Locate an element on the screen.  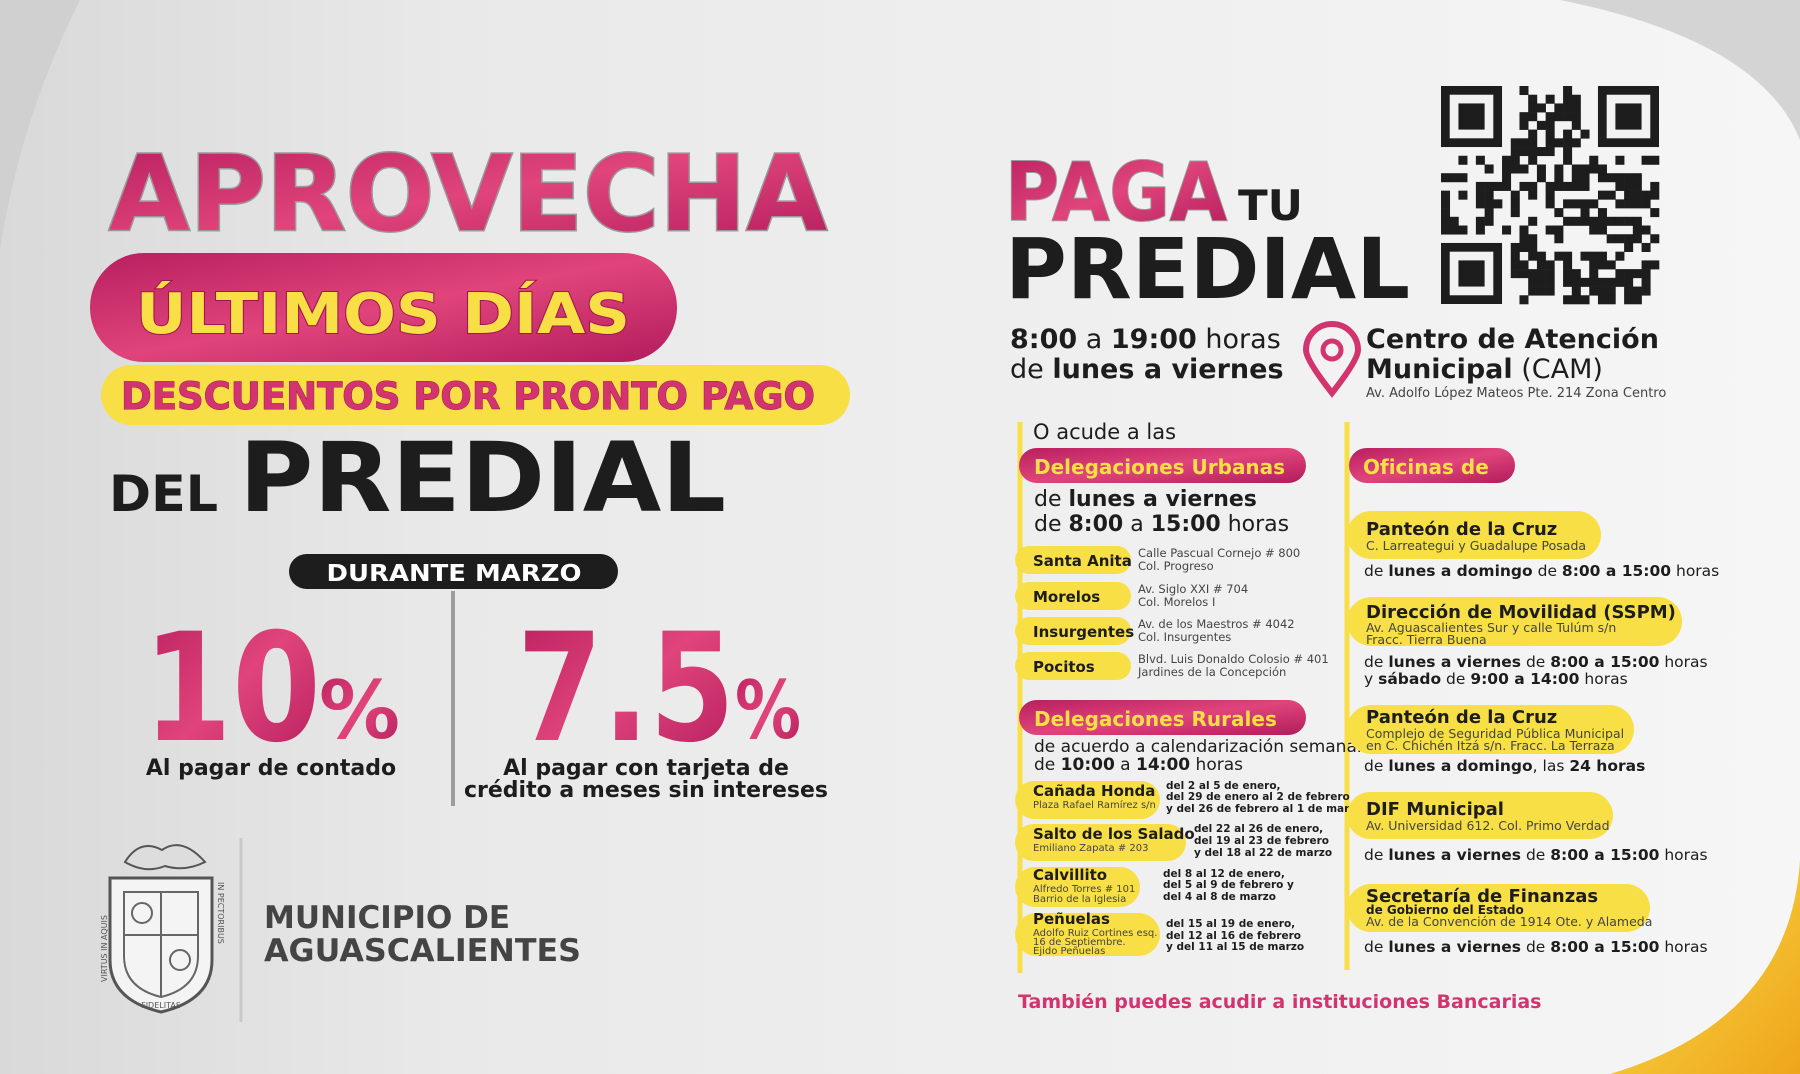
intro: O acude a las is located at coordinates (1104, 432).